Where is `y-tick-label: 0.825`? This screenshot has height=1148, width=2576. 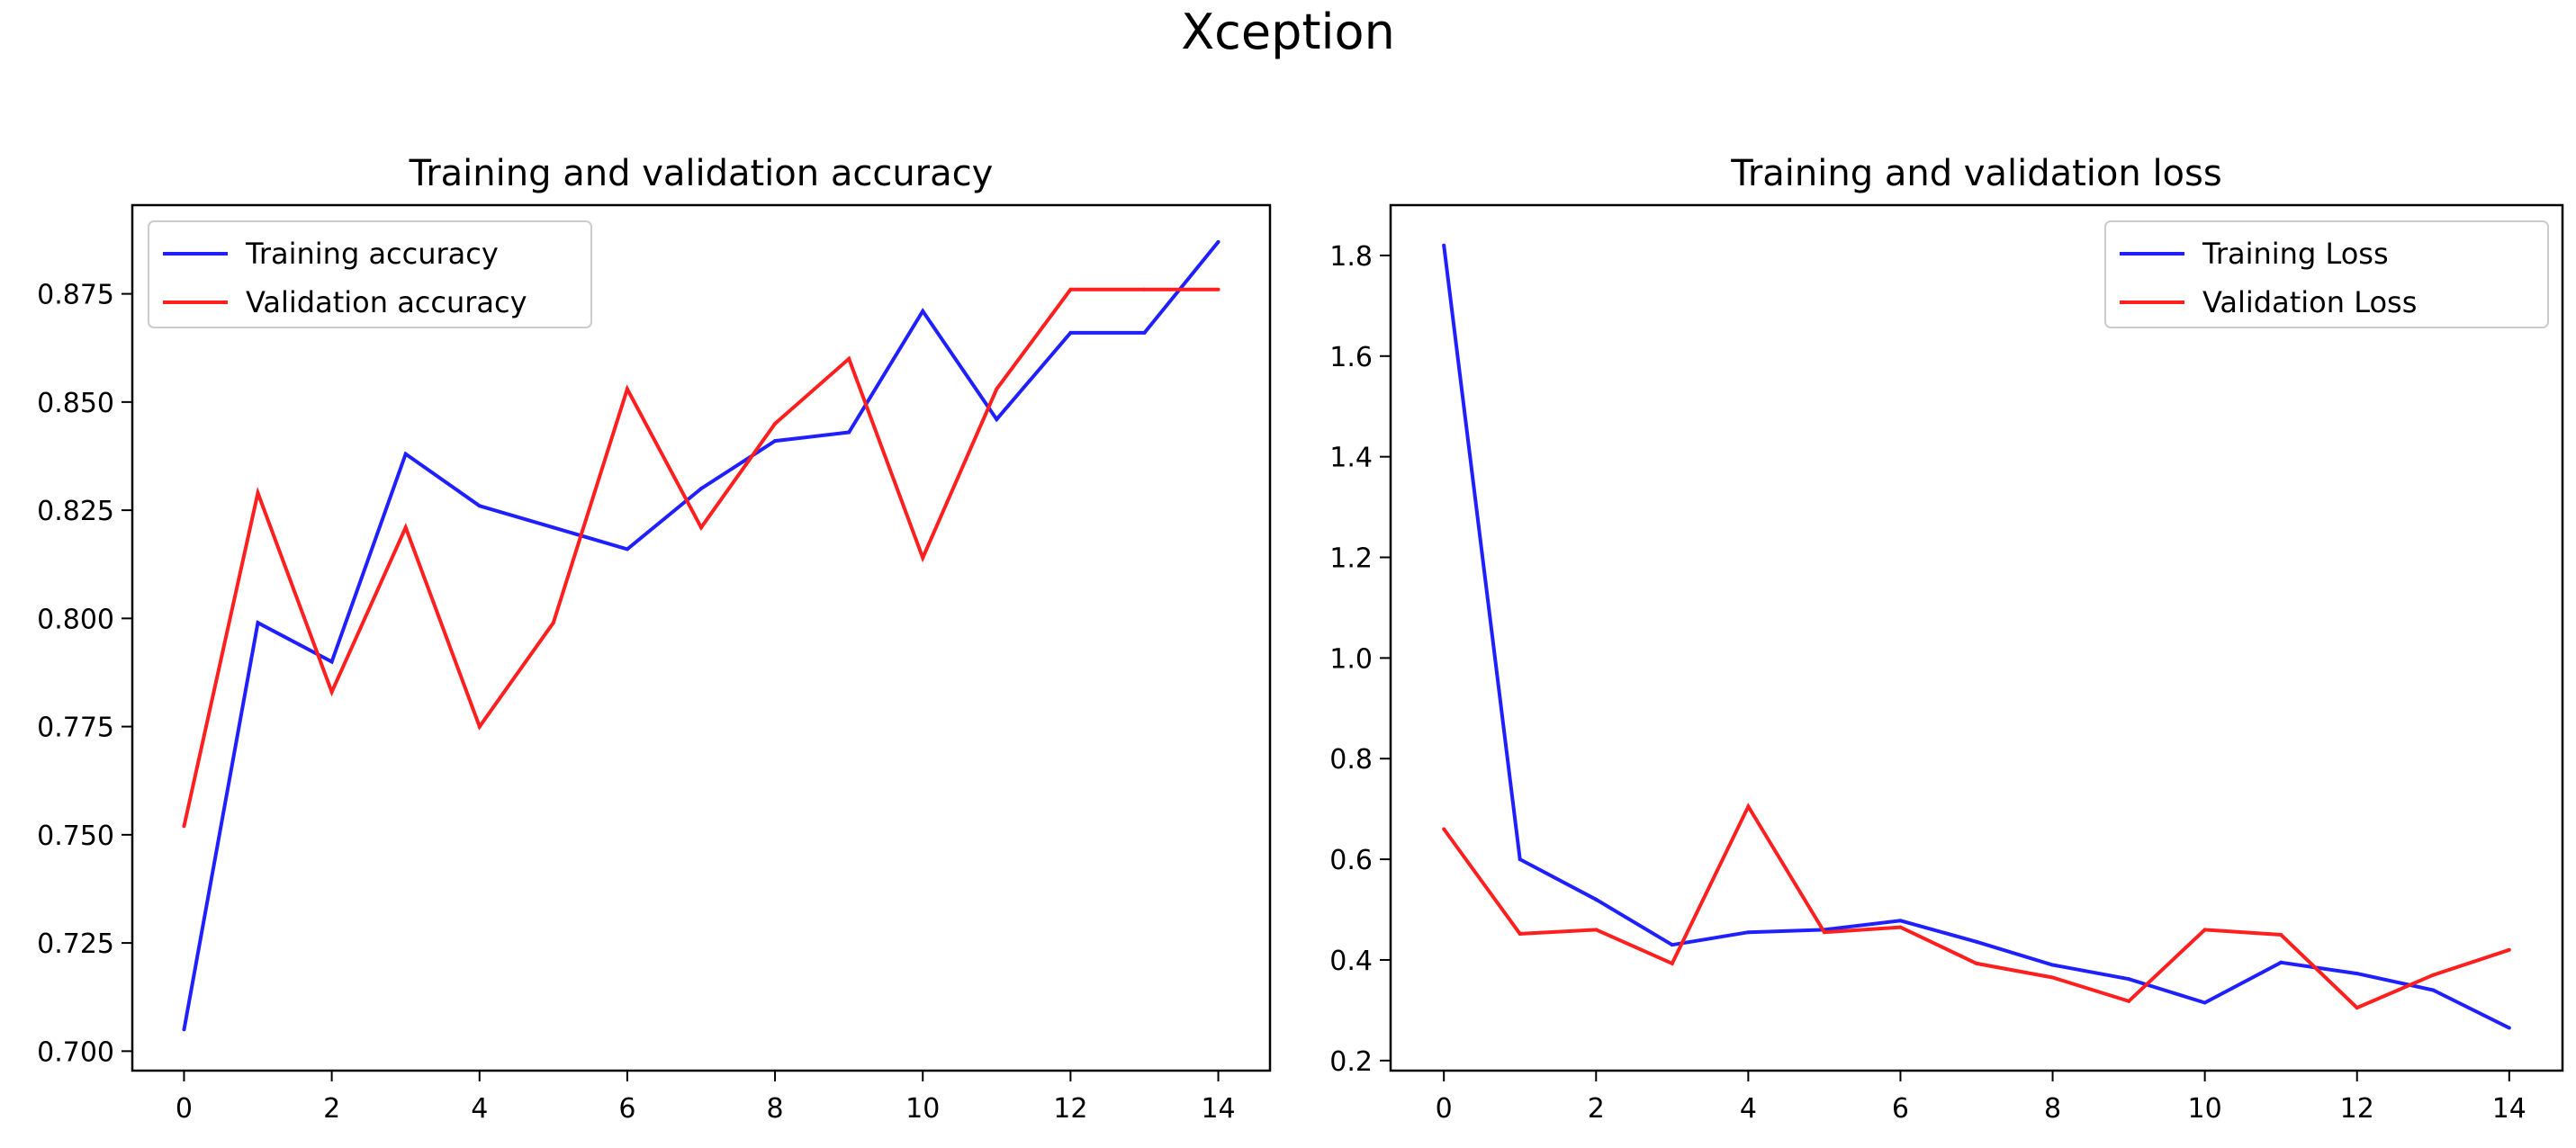 y-tick-label: 0.825 is located at coordinates (75, 511).